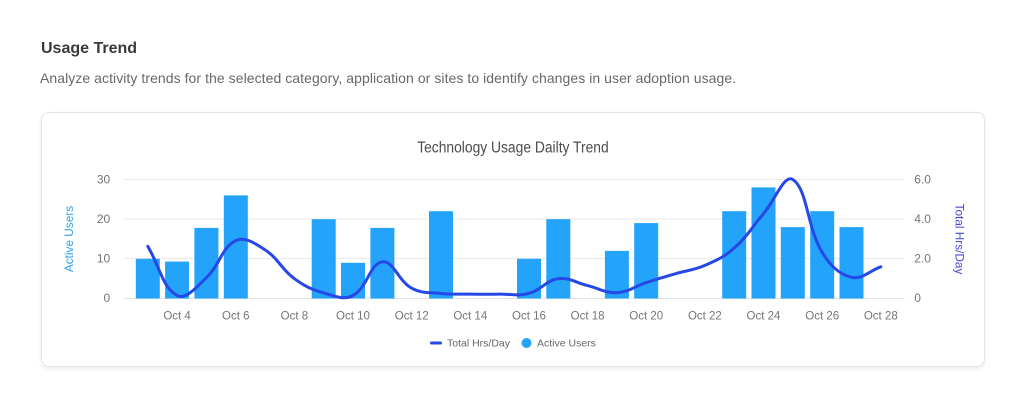 This screenshot has width=1024, height=409. I want to click on svg-text: 2.0, so click(922, 259).